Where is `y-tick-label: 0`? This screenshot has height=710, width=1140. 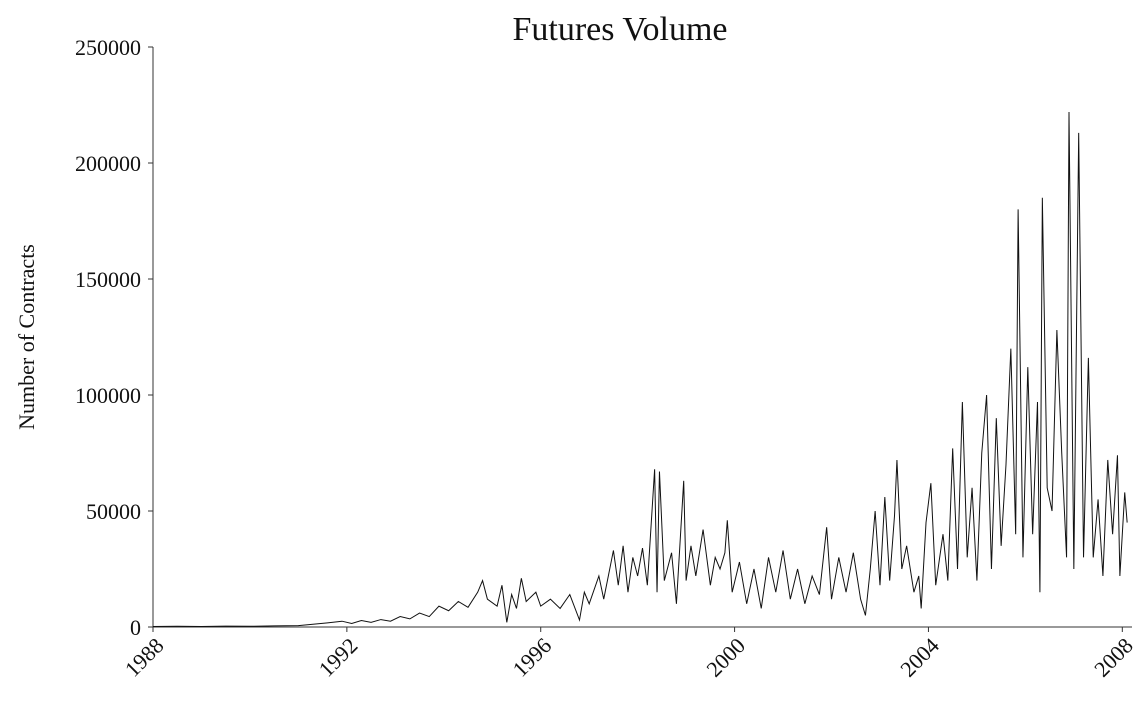 y-tick-label: 0 is located at coordinates (135, 627).